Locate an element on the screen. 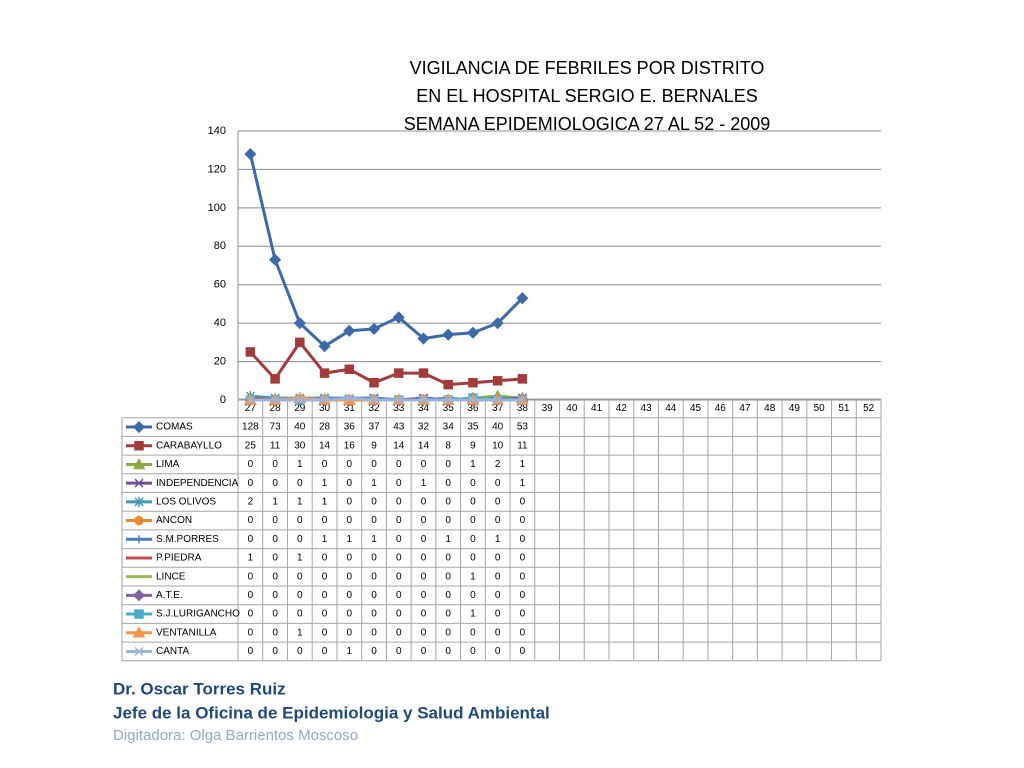  author: Dr. Oscar Torres Ruiz is located at coordinates (199, 688).